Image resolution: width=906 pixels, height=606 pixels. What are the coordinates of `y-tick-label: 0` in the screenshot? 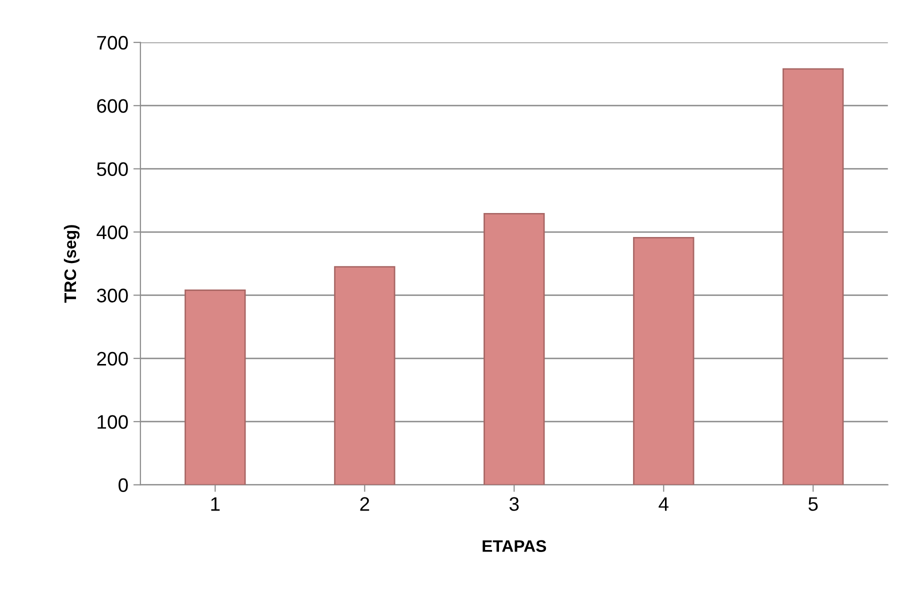 It's located at (123, 485).